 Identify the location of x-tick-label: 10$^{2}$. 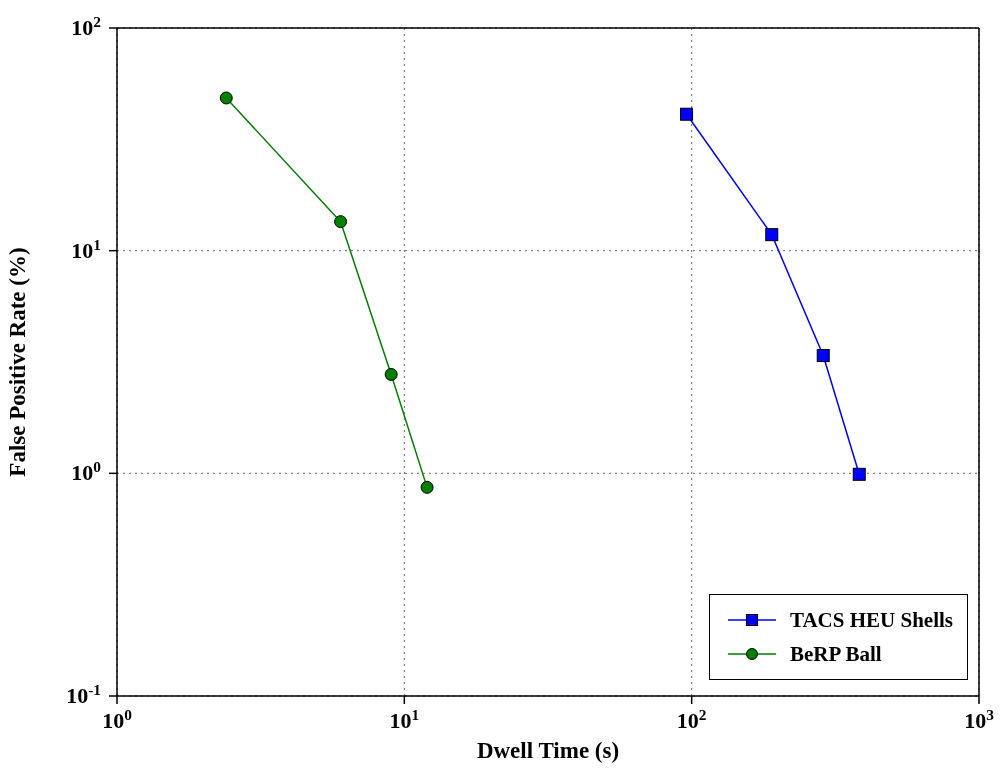
(691, 719).